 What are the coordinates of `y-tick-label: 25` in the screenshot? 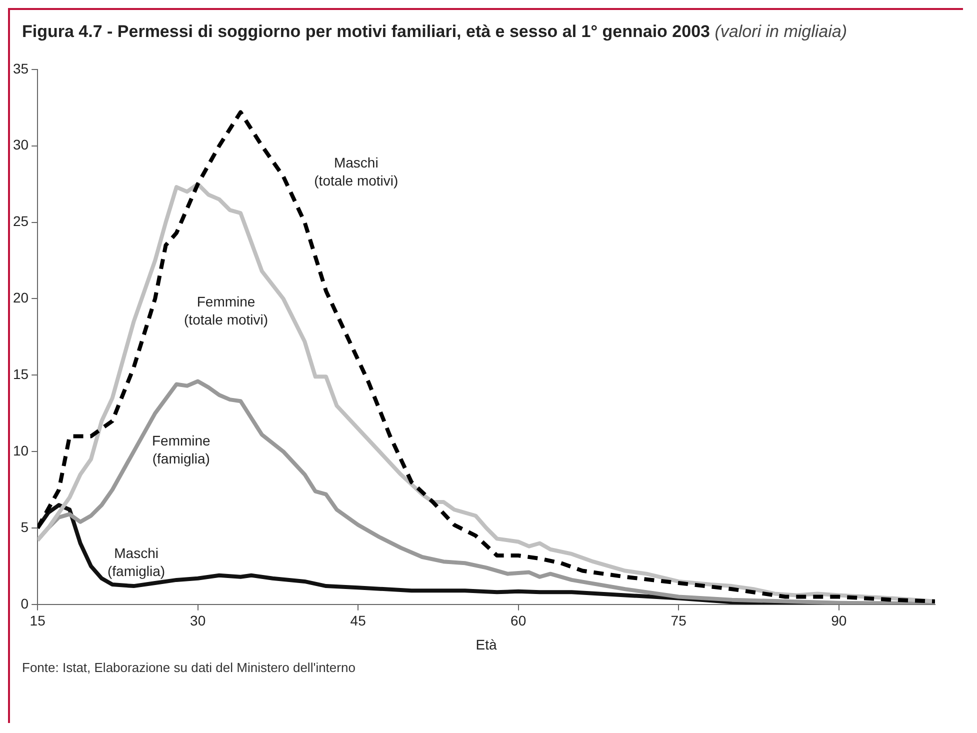 It's located at (20, 221).